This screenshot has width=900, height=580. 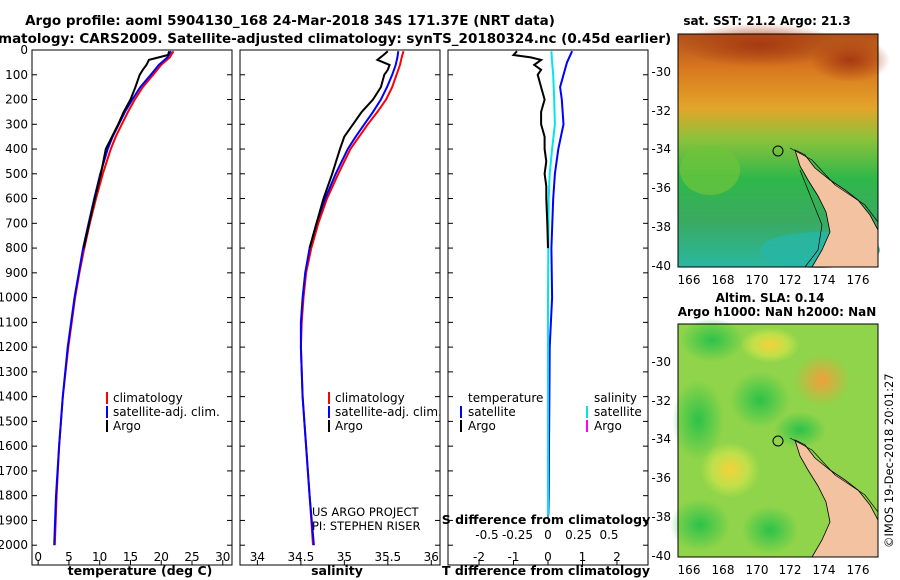 I want to click on legend-swatch-climatology, so click(x=107, y=398).